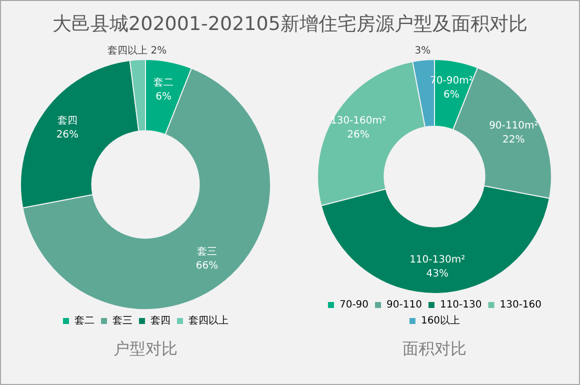  What do you see at coordinates (160, 320) in the screenshot?
I see `legend-label: 套四` at bounding box center [160, 320].